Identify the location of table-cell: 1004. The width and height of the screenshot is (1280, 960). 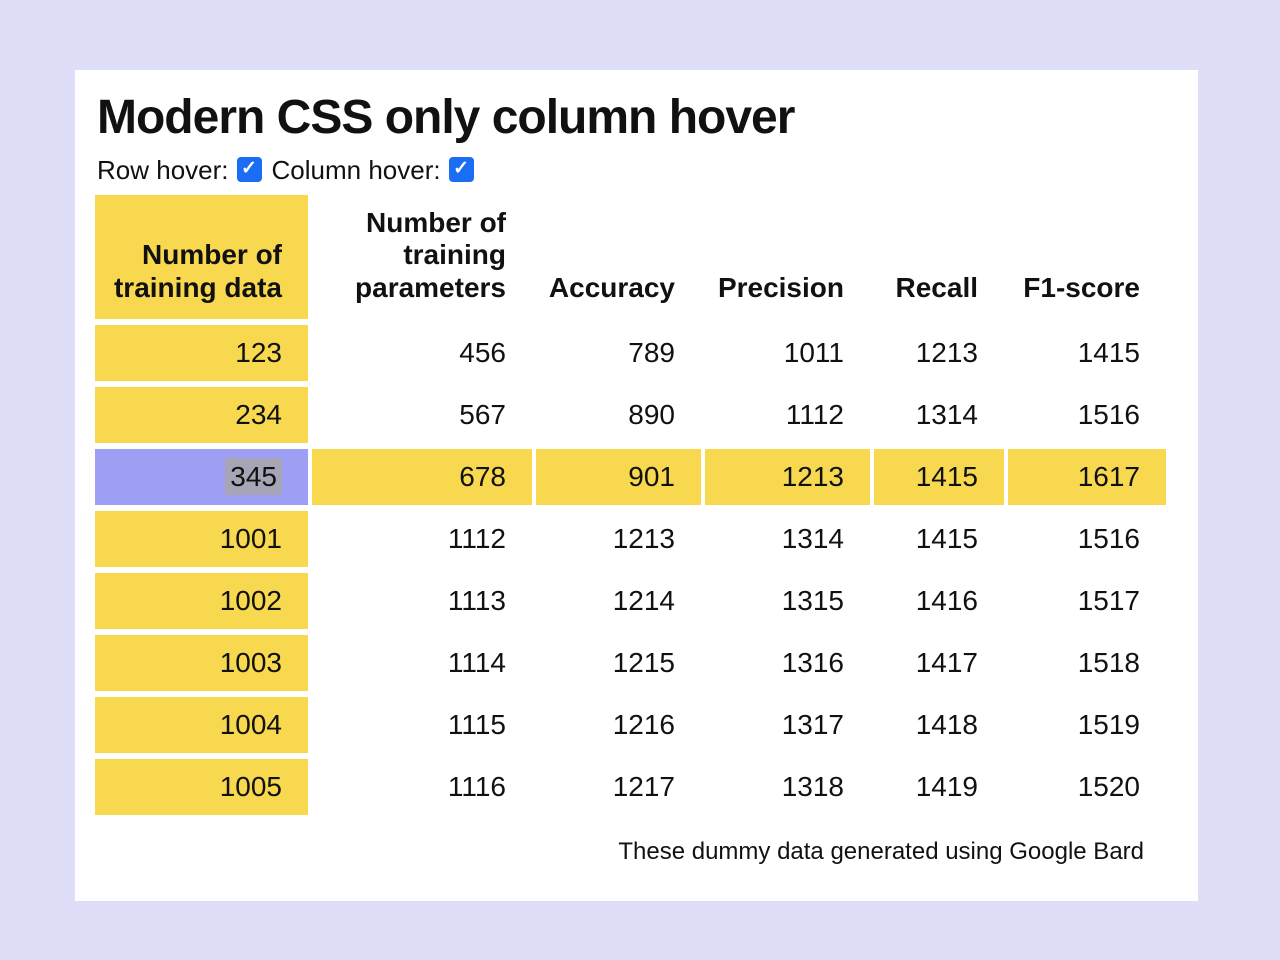
(201, 724).